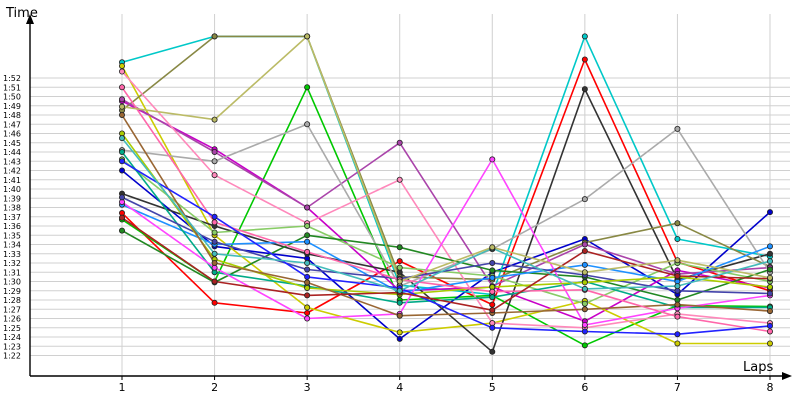  I want to click on y-tick-label: 1:22, so click(12, 356).